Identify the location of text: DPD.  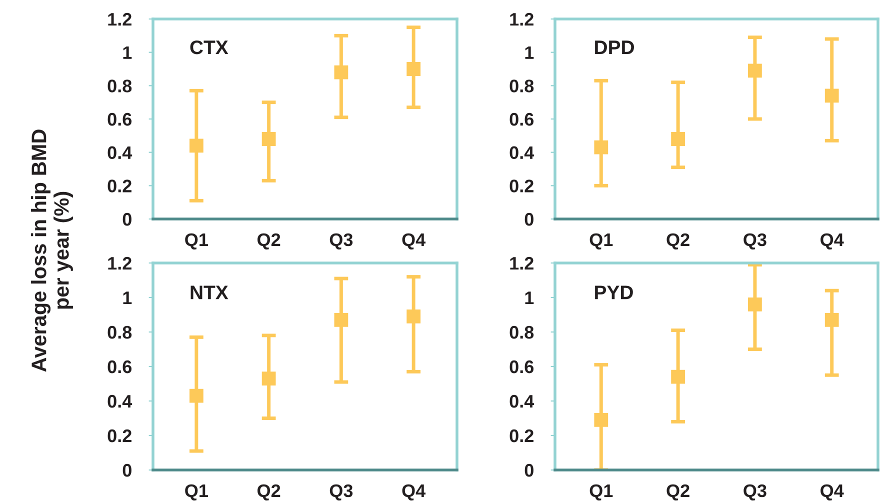
(614, 47).